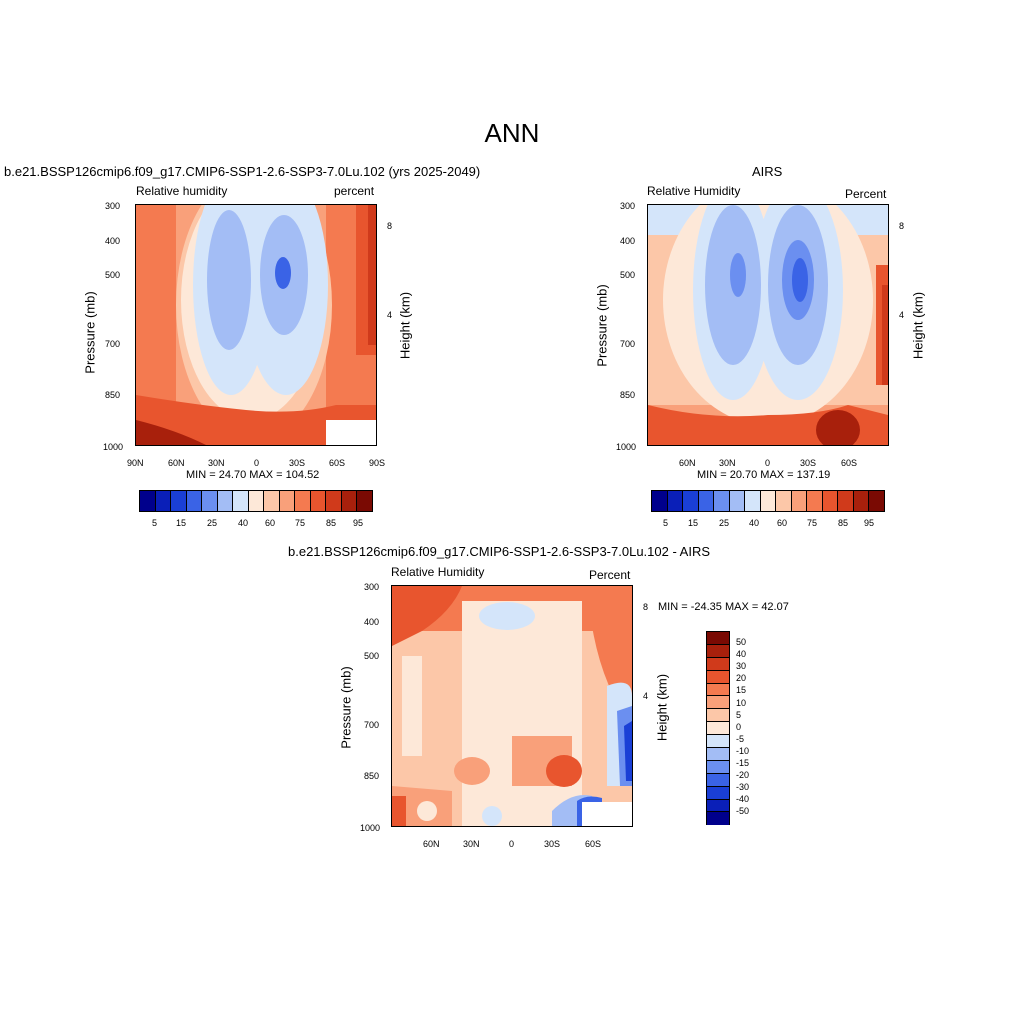  What do you see at coordinates (741, 702) in the screenshot?
I see `panel3-cbar-label: 10` at bounding box center [741, 702].